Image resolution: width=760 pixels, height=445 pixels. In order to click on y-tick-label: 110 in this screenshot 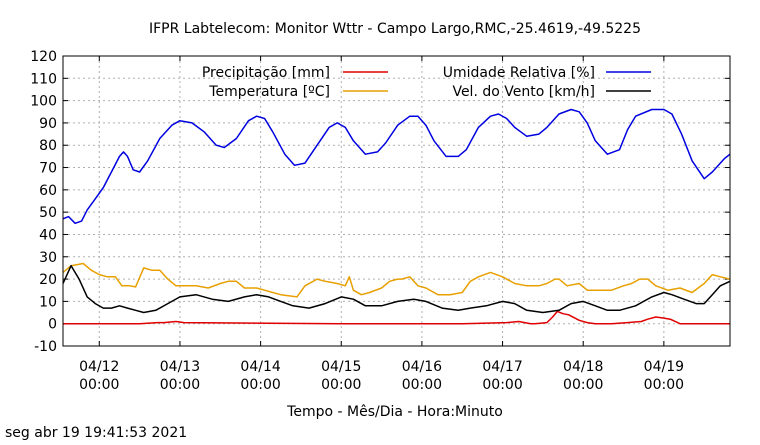, I will do `click(43, 79)`.